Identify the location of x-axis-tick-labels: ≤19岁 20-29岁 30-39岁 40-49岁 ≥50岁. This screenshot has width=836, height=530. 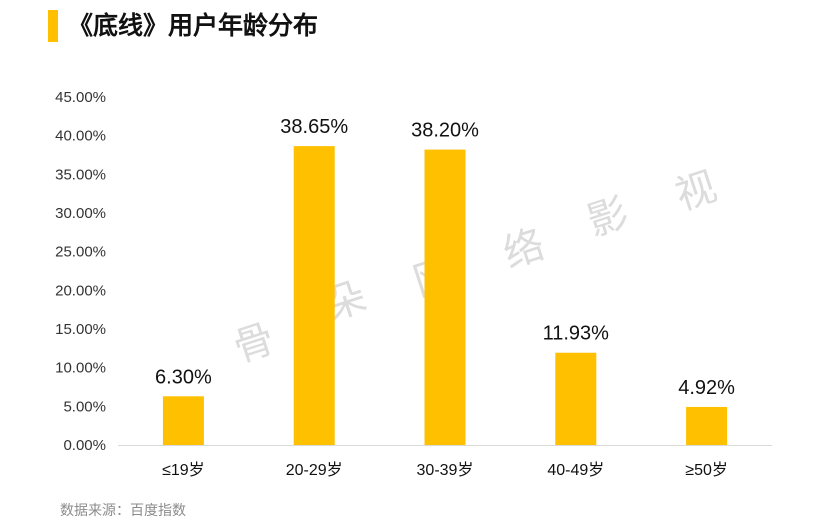
(445, 470).